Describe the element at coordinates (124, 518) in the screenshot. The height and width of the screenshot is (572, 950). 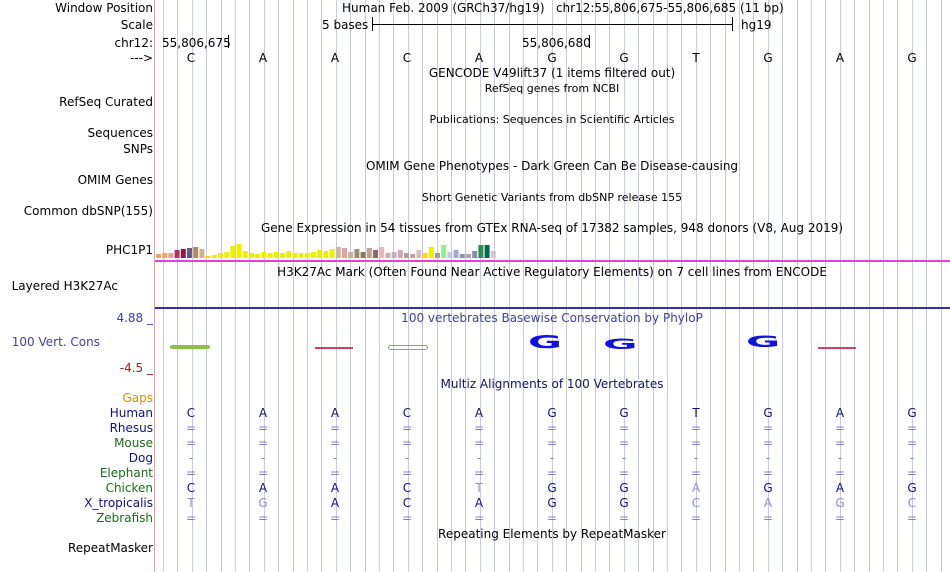
I see `species-label-zebrafish: Zebrafish` at that location.